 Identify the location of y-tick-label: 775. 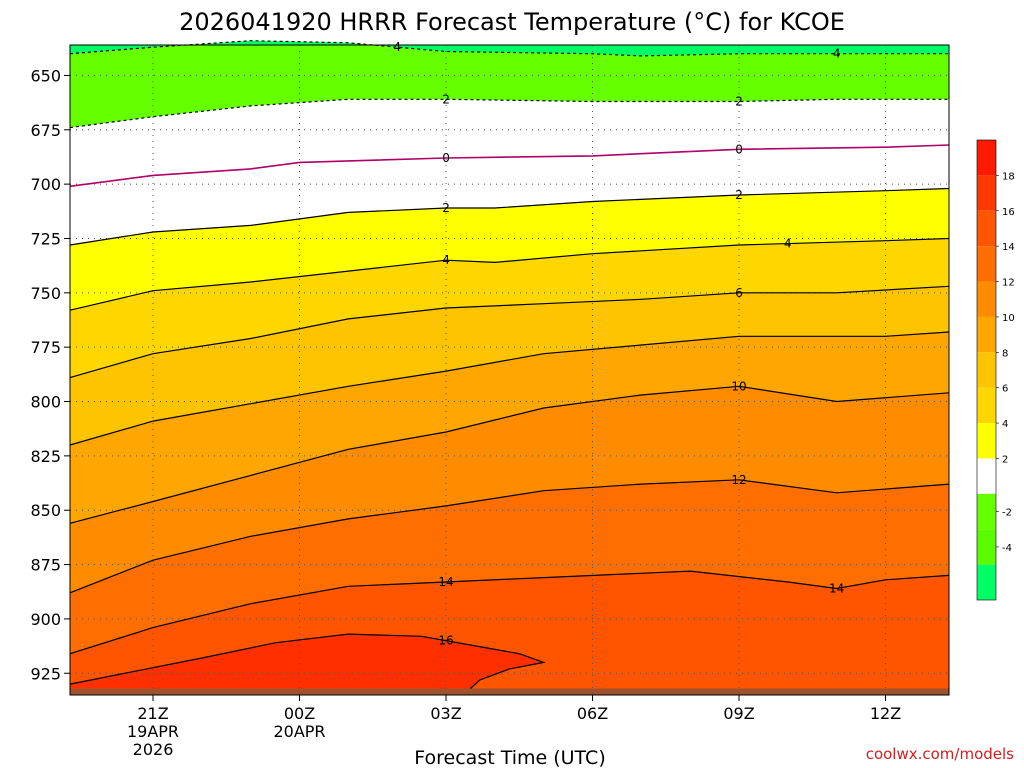
(45, 347).